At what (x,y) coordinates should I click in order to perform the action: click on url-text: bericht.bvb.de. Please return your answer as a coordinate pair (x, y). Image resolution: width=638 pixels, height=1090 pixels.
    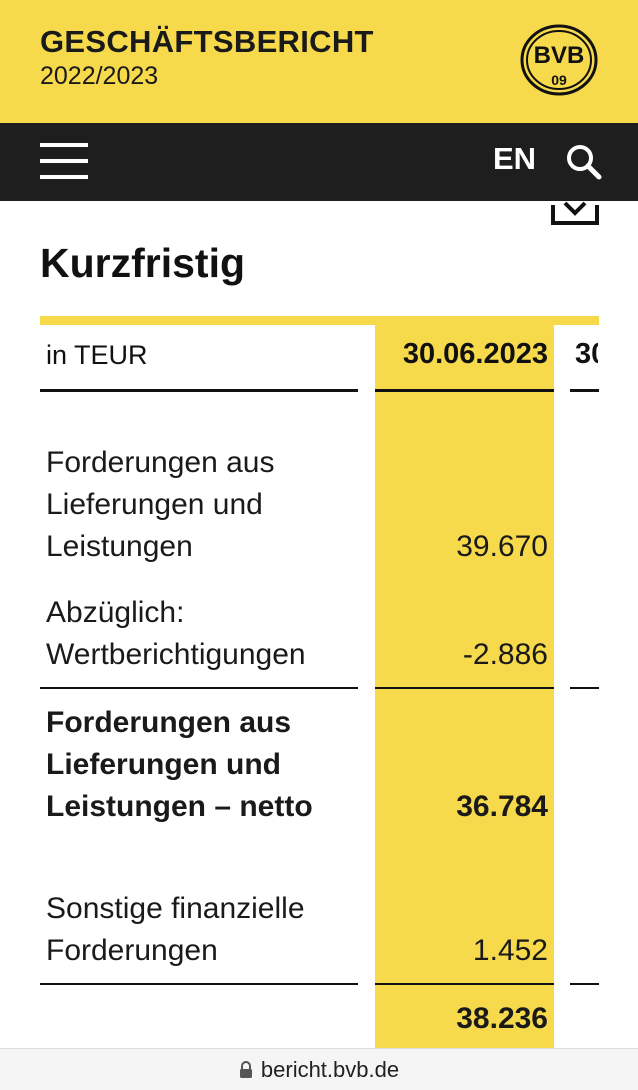
    Looking at the image, I should click on (330, 1069).